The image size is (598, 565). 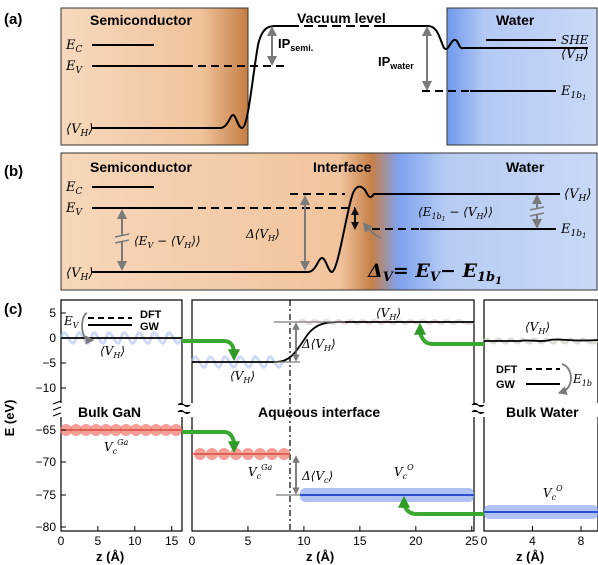 I want to click on bulk-water-title: Bulk Water, so click(x=542, y=412).